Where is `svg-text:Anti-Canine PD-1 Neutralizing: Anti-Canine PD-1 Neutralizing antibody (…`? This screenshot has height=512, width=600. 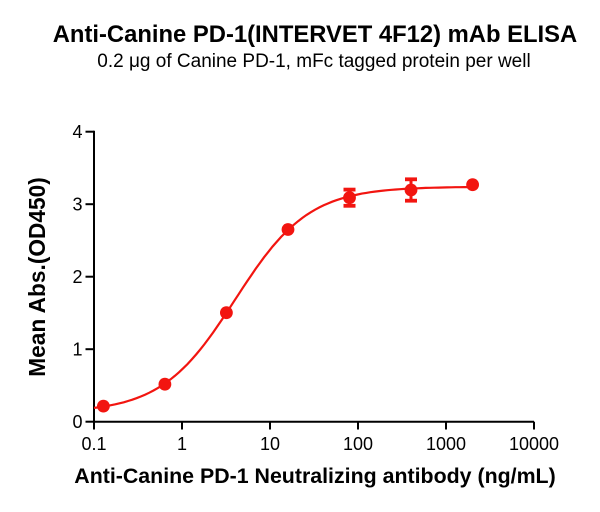
svg-text:Anti-Canine PD-1 Neutralizing: Anti-Canine PD-1 Neutralizing antibody (… is located at coordinates (314, 476).